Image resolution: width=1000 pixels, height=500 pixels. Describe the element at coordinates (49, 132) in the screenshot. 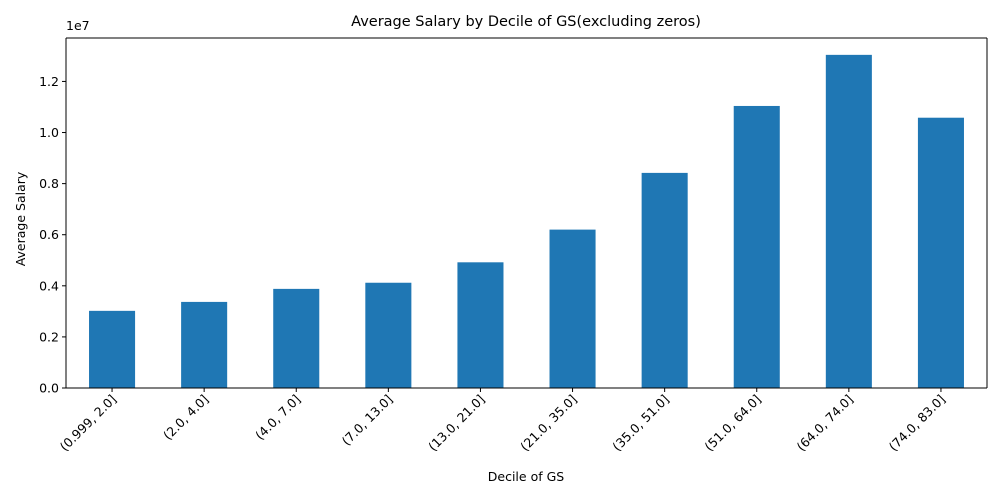

I see `y-tick-label-5: 1.0` at that location.